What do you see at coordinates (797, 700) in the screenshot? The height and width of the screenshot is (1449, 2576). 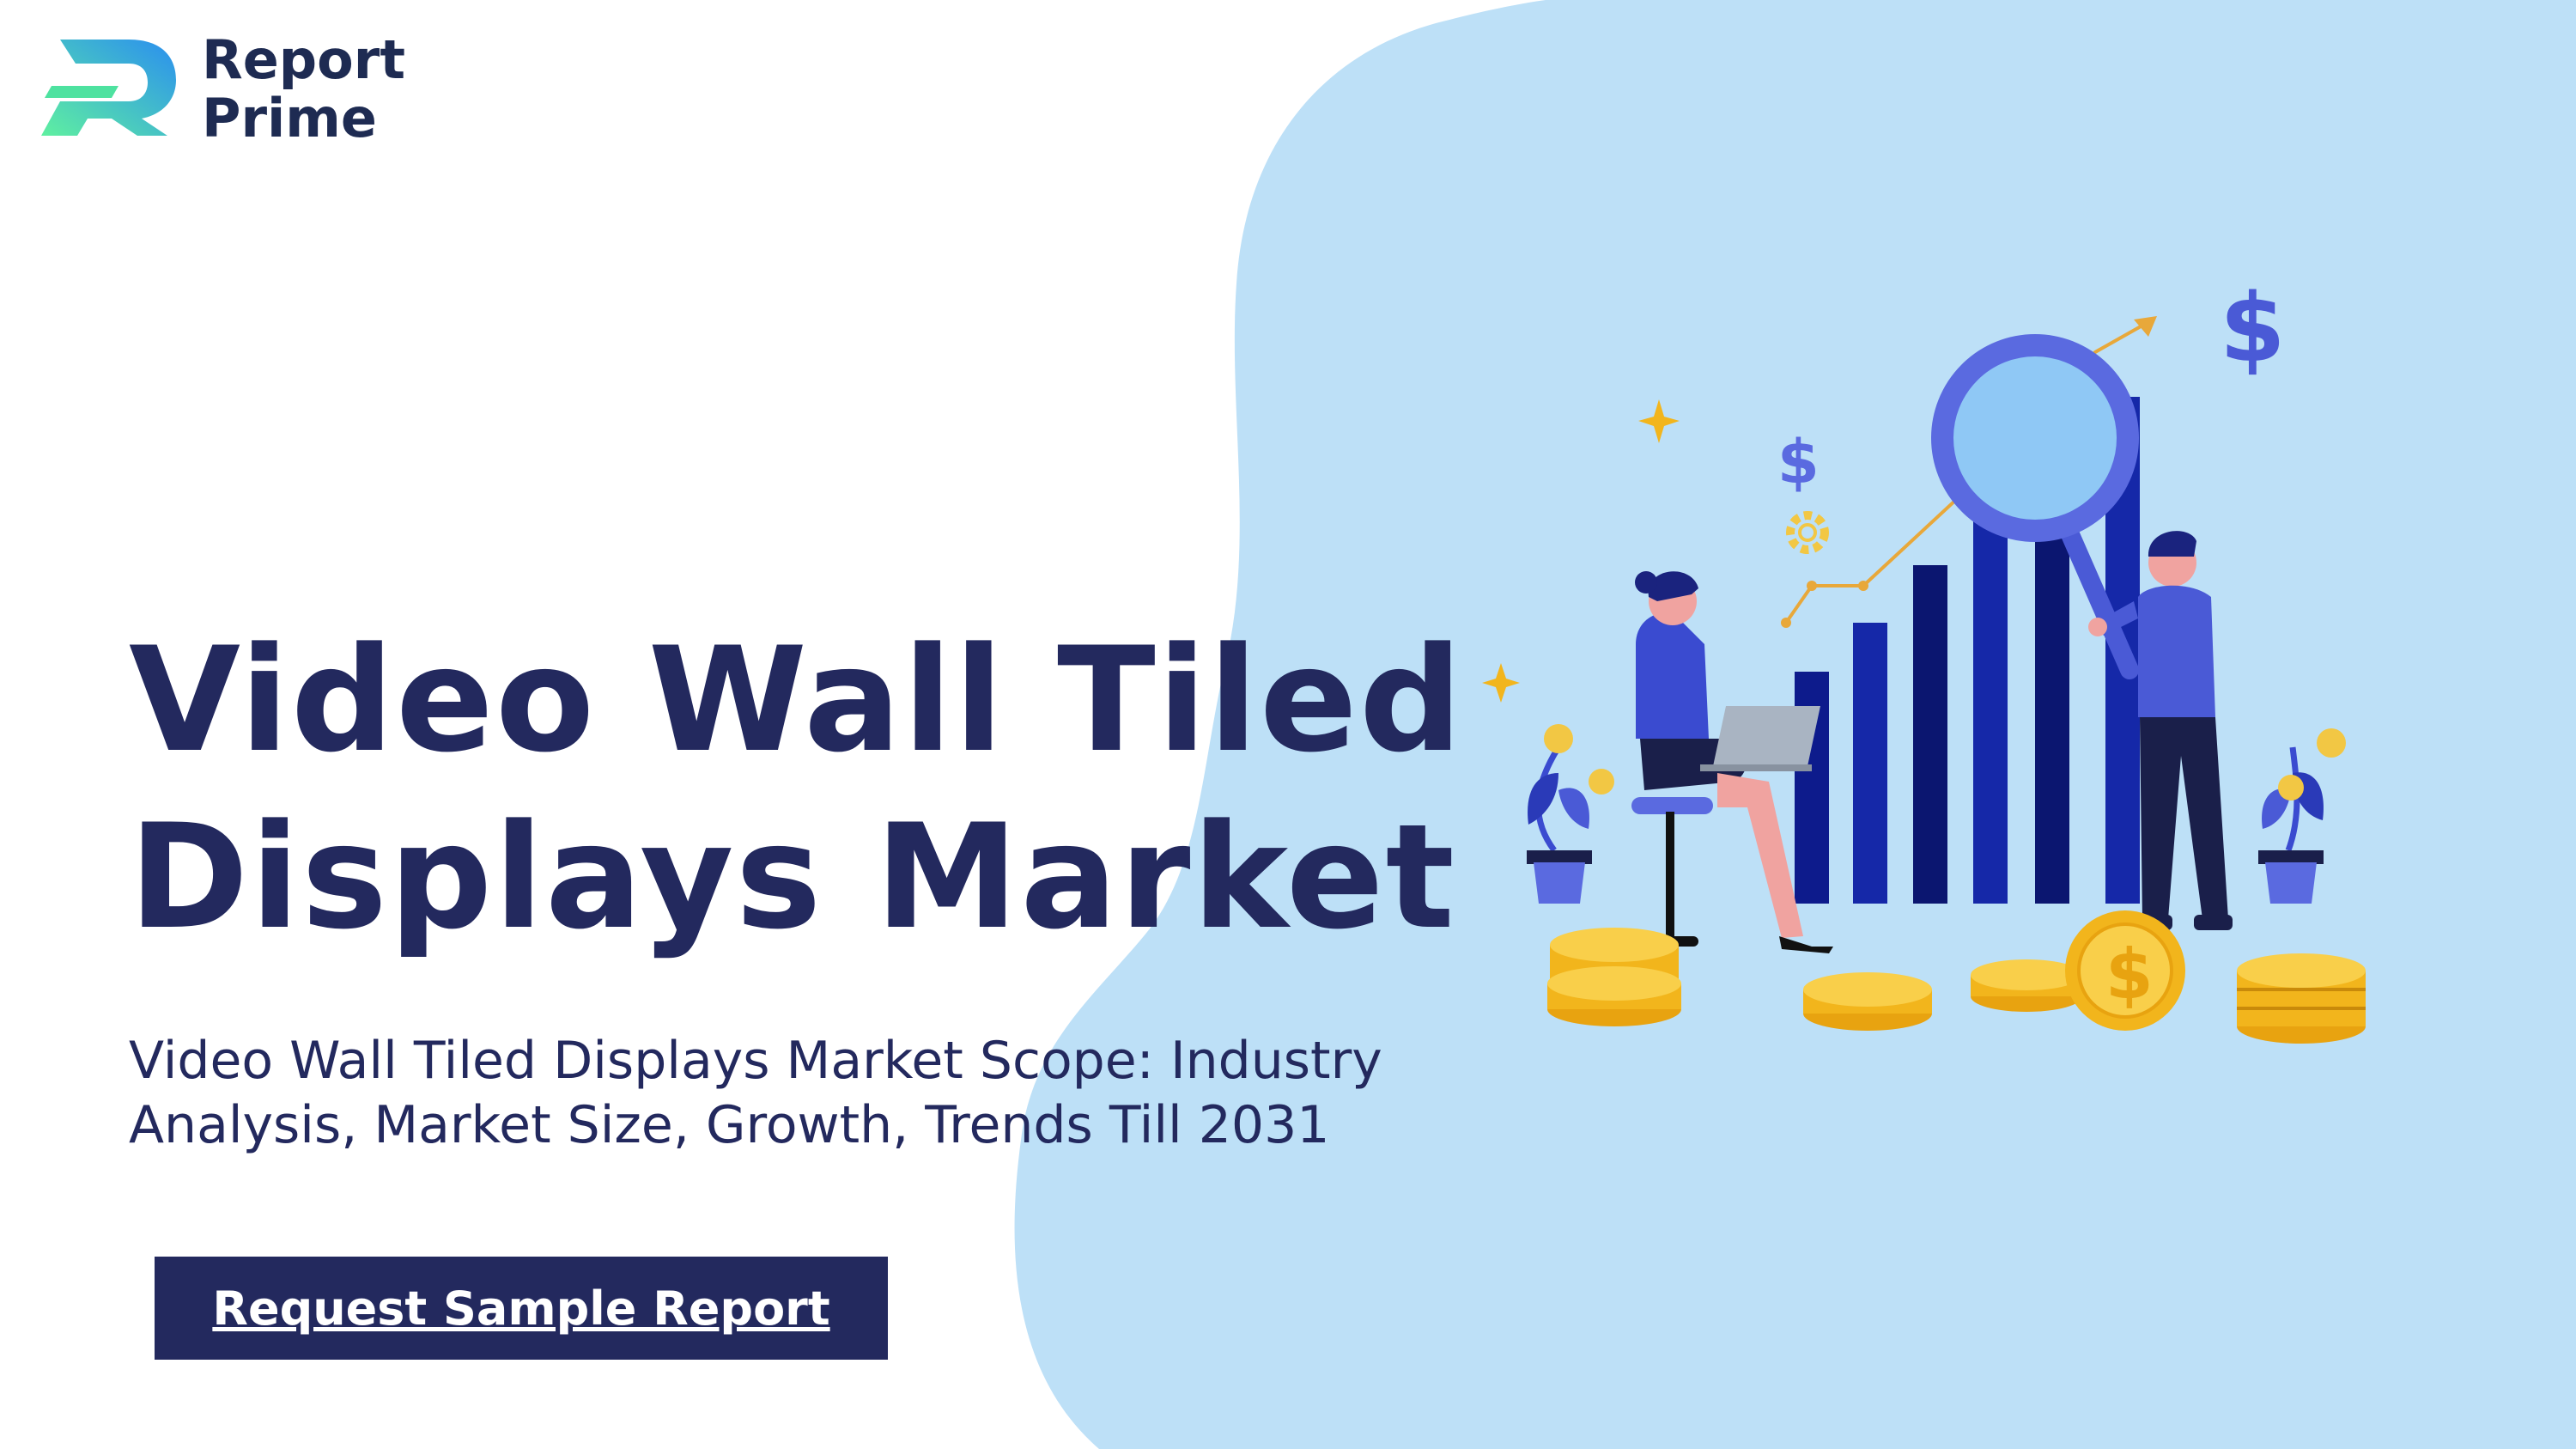 I see `title-line-1: Video Wall Tiled` at bounding box center [797, 700].